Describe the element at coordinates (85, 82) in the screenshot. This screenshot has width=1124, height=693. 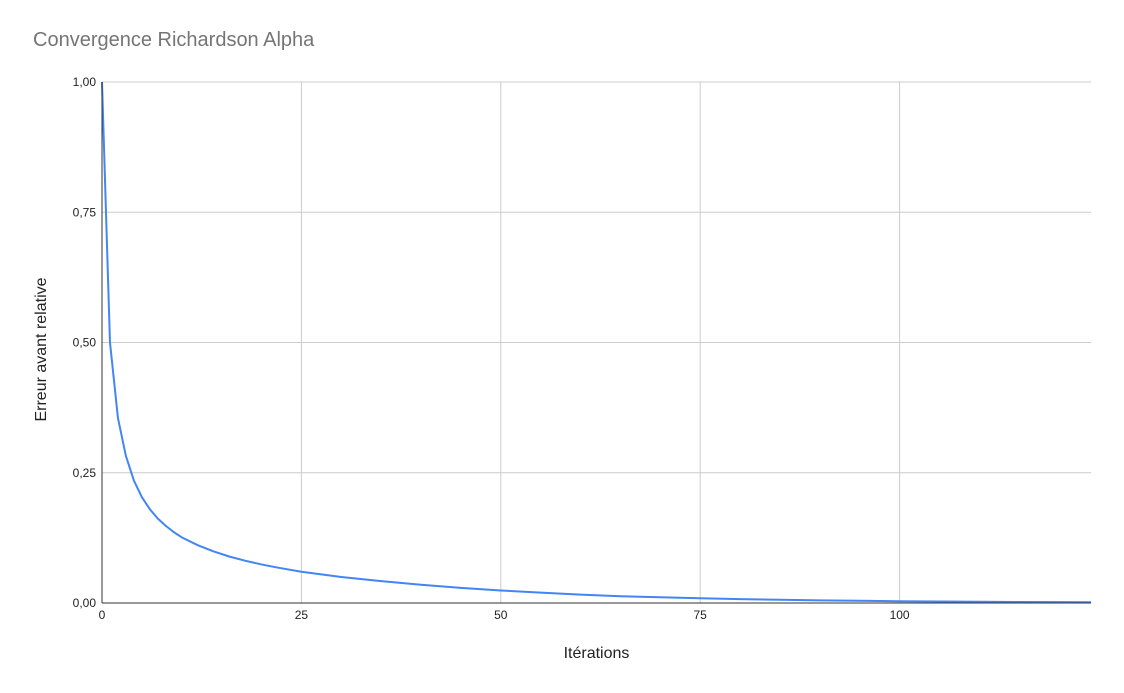
I see `y-tick-label: 1,00` at that location.